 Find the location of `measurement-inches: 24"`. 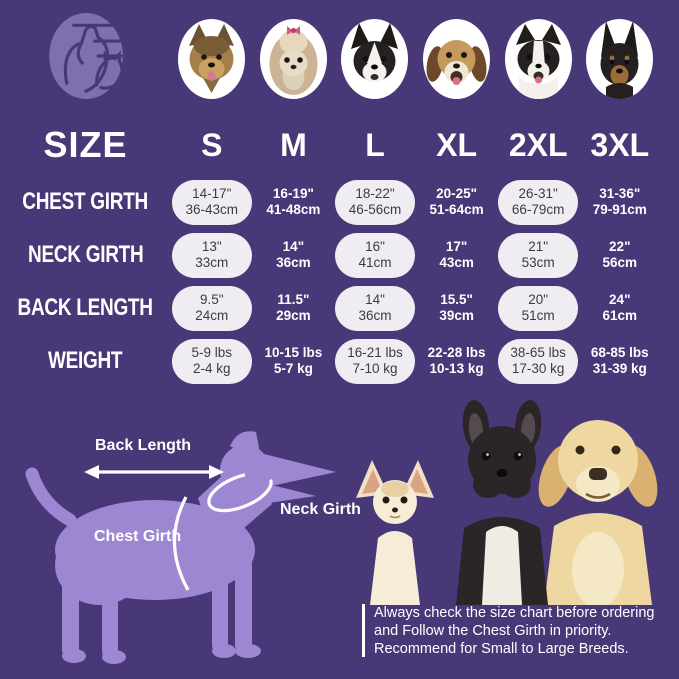

measurement-inches: 24" is located at coordinates (620, 299).